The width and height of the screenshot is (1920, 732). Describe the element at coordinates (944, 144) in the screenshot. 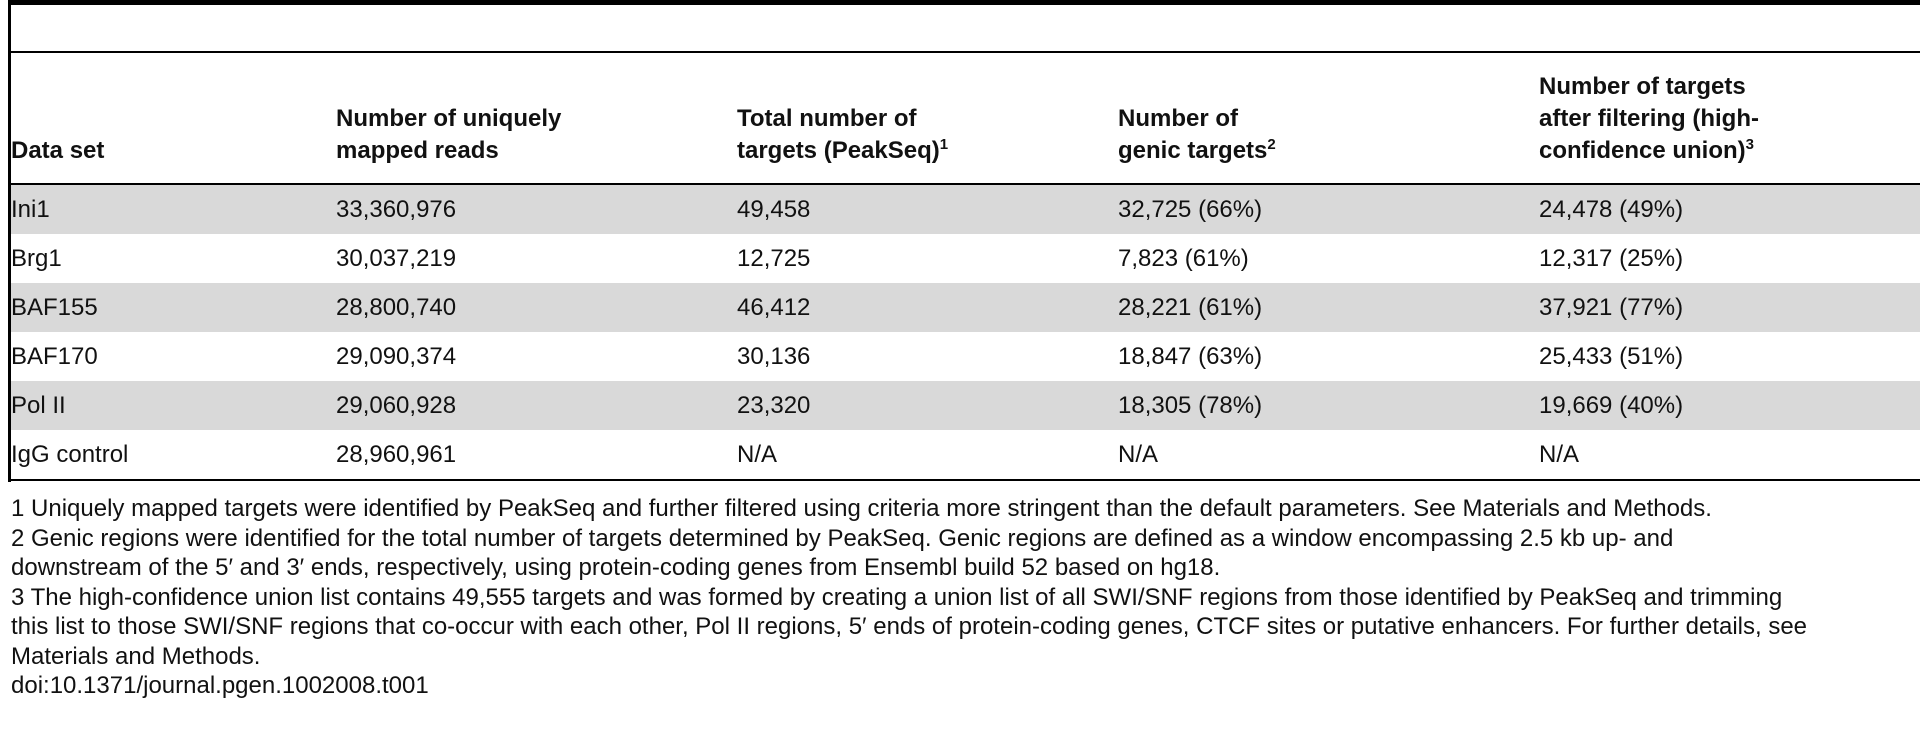

I see `footnote-marker-1: 1` at that location.